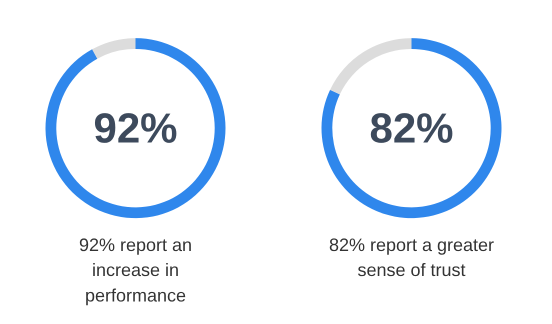 The width and height of the screenshot is (552, 324). Describe the element at coordinates (135, 128) in the screenshot. I see `text: 92%` at that location.